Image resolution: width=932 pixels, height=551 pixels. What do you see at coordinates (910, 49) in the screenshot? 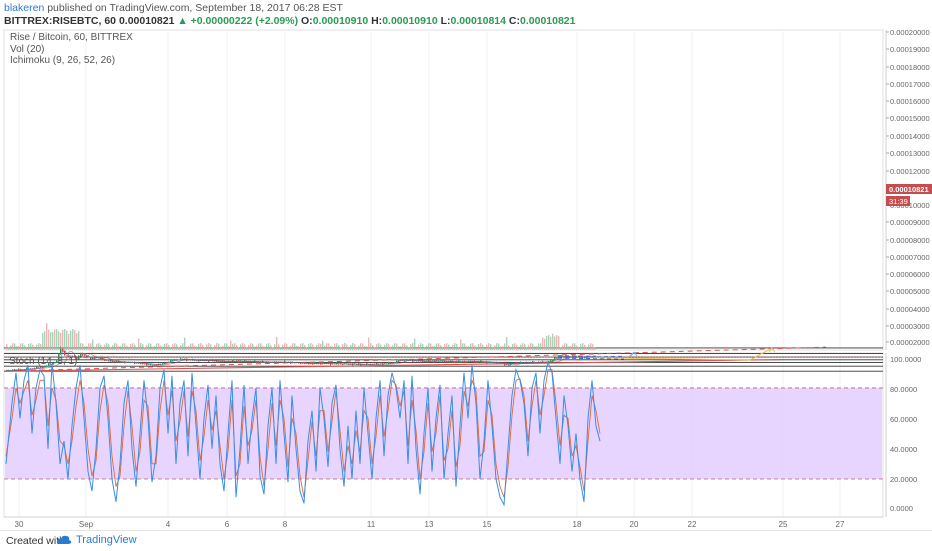
I see `price-tick-label: 0.00019000` at bounding box center [910, 49].